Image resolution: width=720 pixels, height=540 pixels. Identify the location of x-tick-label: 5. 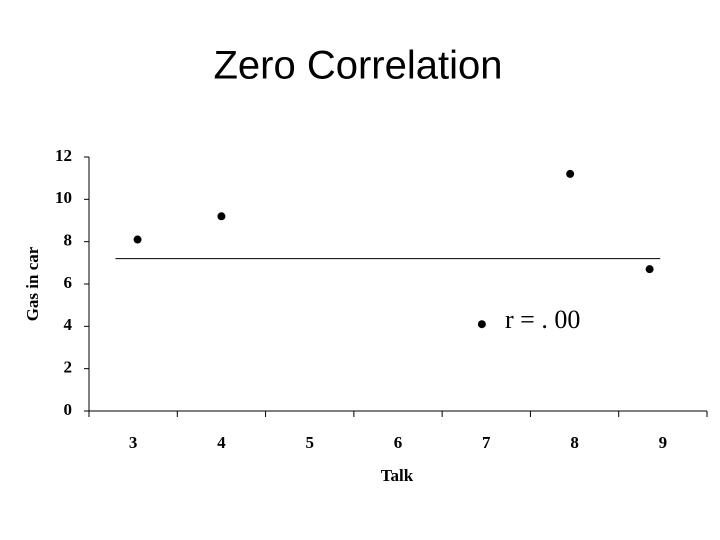
(309, 442).